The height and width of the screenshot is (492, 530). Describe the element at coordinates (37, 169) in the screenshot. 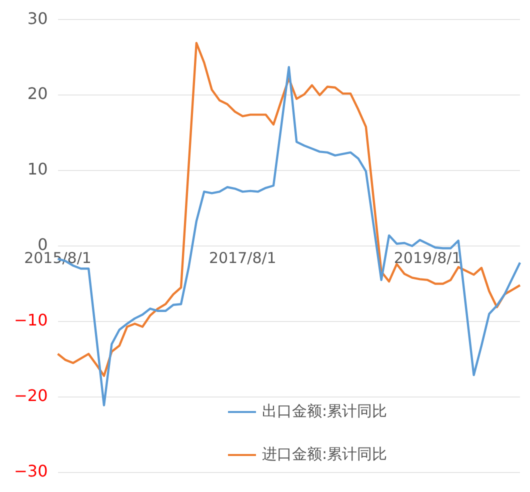

I see `y-tick-label: 10` at that location.